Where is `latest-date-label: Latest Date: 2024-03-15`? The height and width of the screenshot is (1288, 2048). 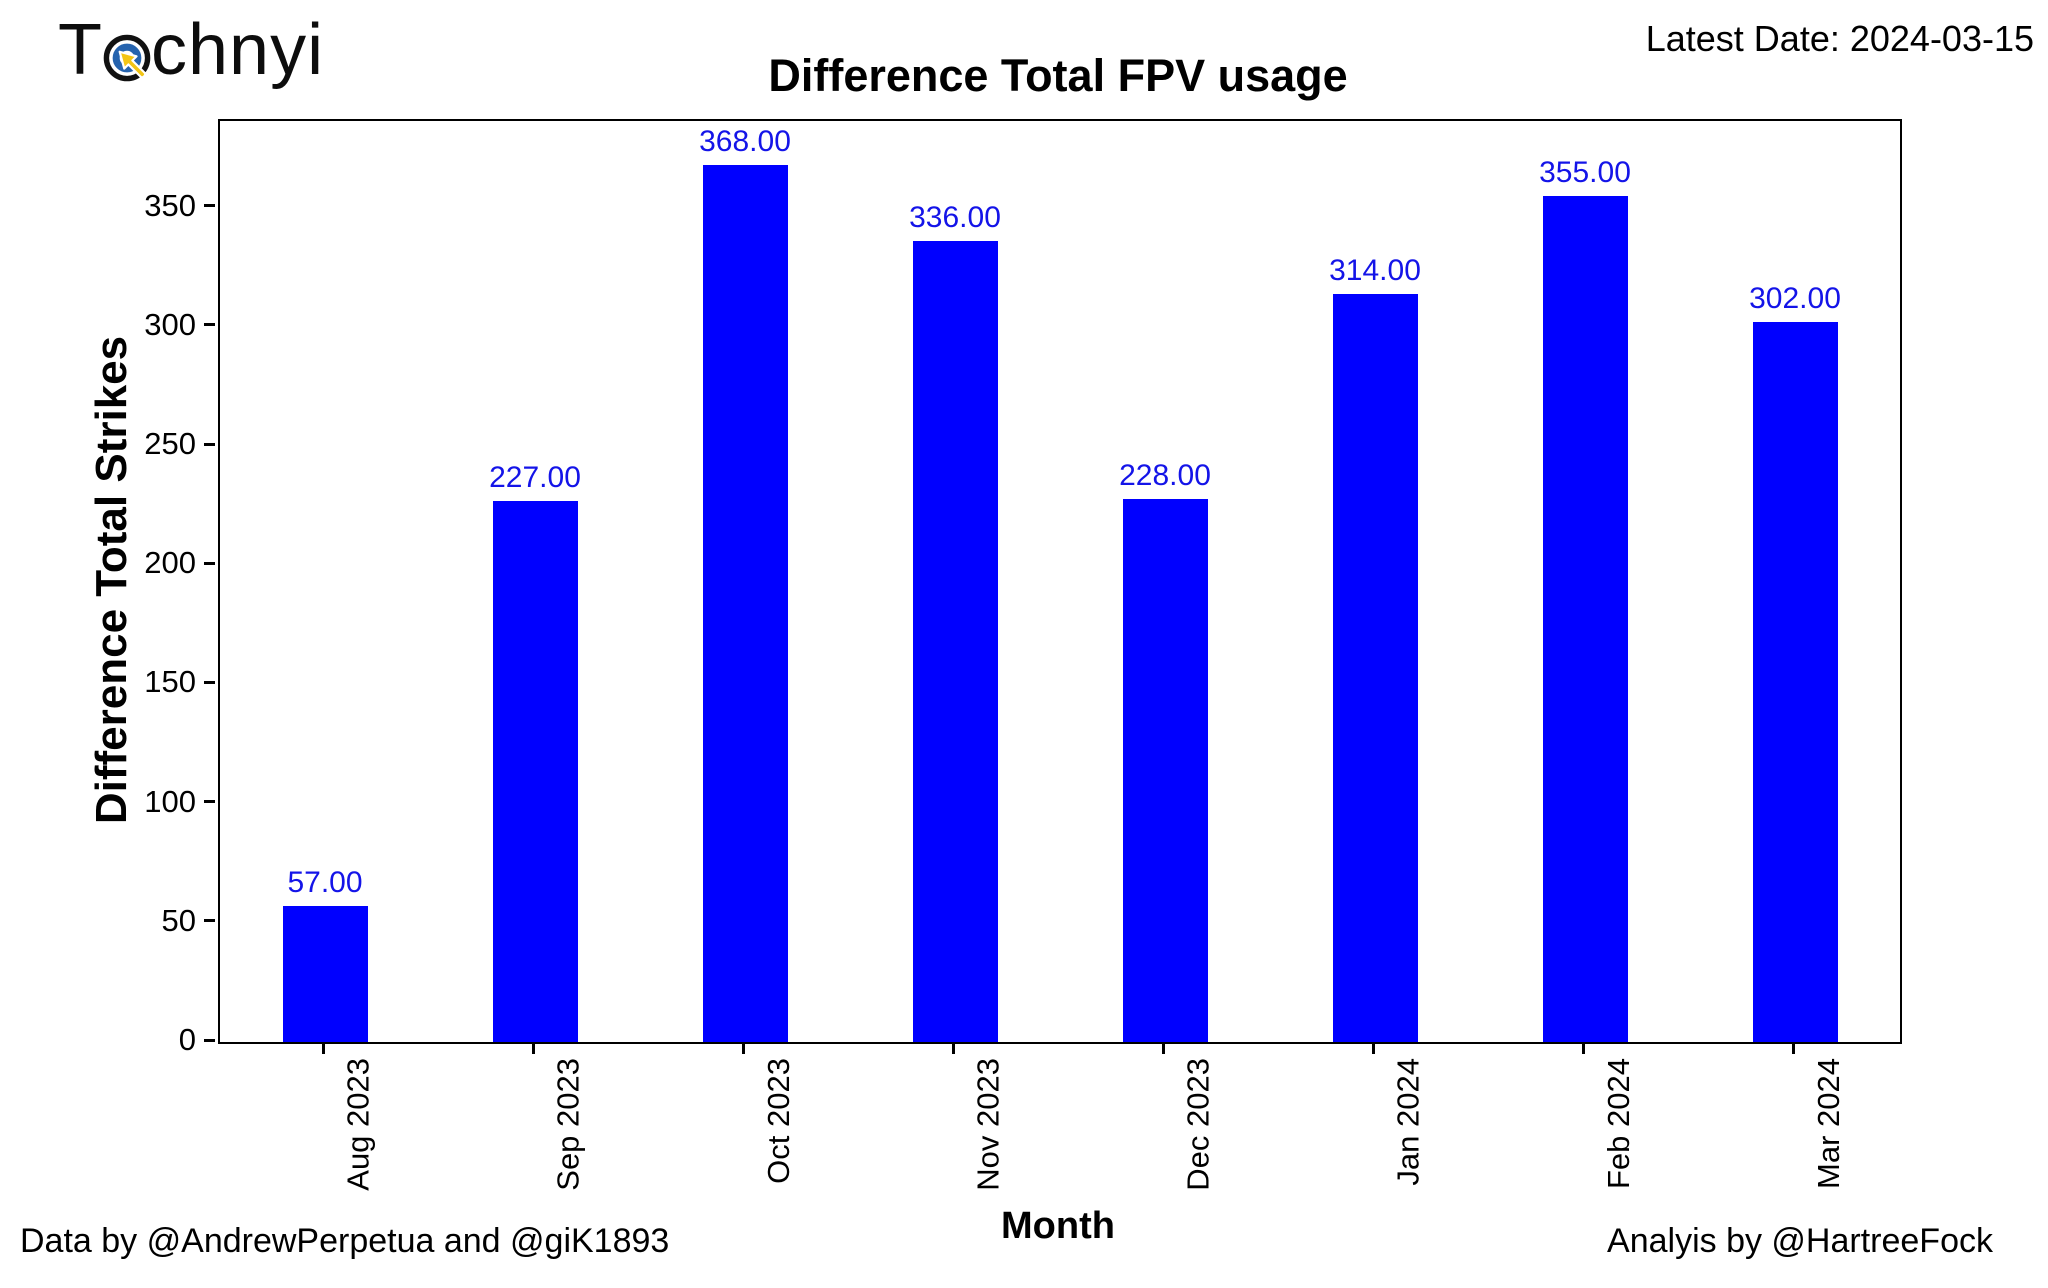 latest-date-label: Latest Date: 2024-03-15 is located at coordinates (1839, 38).